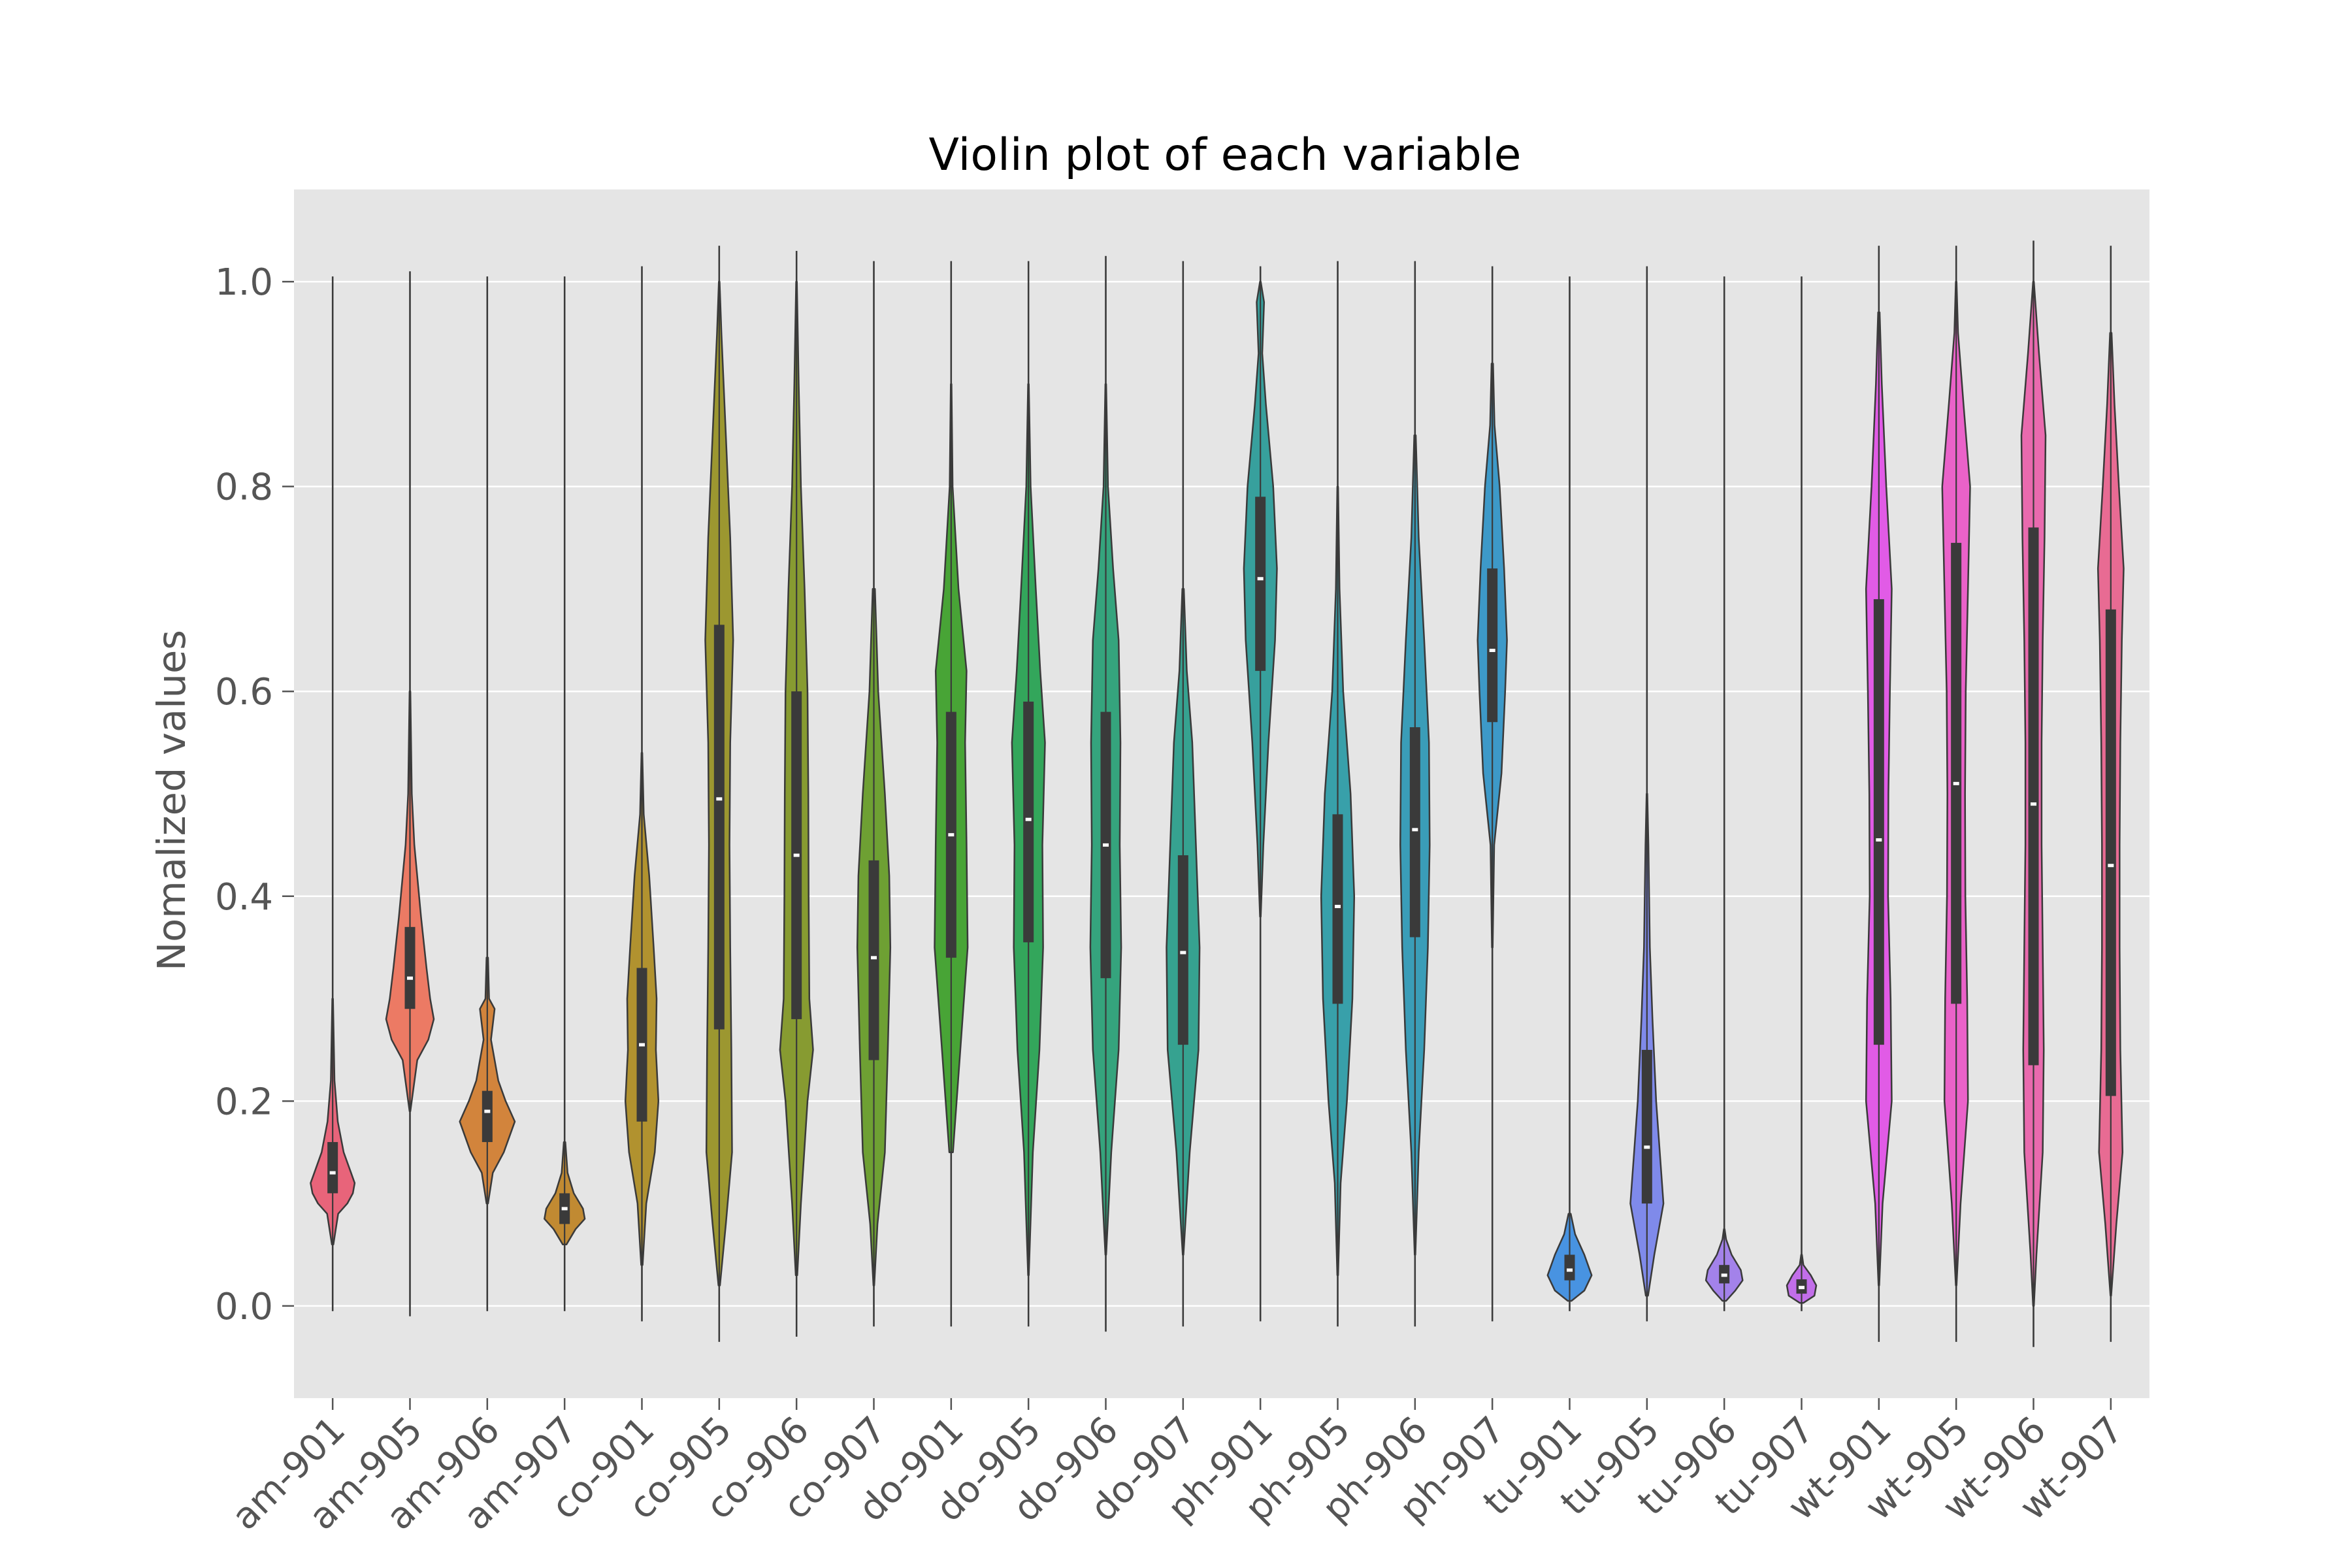 The width and height of the screenshot is (2352, 1568). What do you see at coordinates (244, 692) in the screenshot?
I see `y-tick-label-3: 0.6` at bounding box center [244, 692].